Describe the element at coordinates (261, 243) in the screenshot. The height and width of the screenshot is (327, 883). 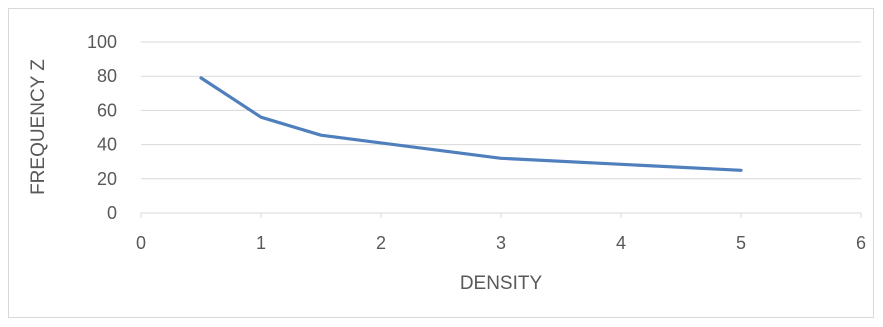
I see `x-tick-label: 1` at that location.